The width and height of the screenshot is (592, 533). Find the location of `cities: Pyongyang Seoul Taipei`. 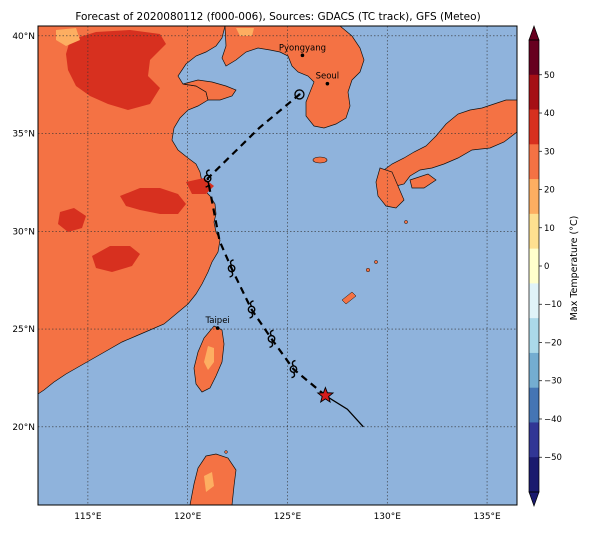

cities: Pyongyang Seoul Taipei is located at coordinates (271, 186).